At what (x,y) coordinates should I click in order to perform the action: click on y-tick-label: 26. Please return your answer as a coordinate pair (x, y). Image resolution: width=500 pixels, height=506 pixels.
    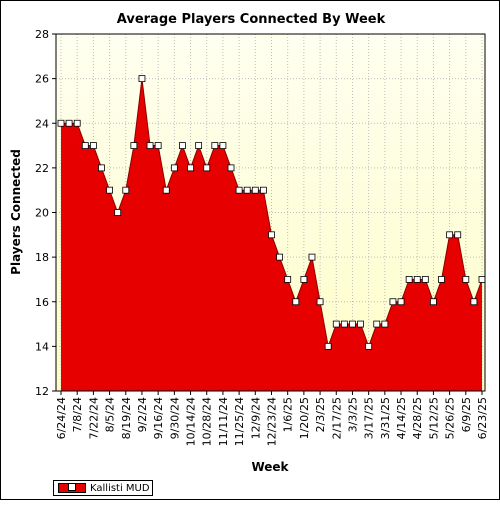
    Looking at the image, I should click on (42, 79).